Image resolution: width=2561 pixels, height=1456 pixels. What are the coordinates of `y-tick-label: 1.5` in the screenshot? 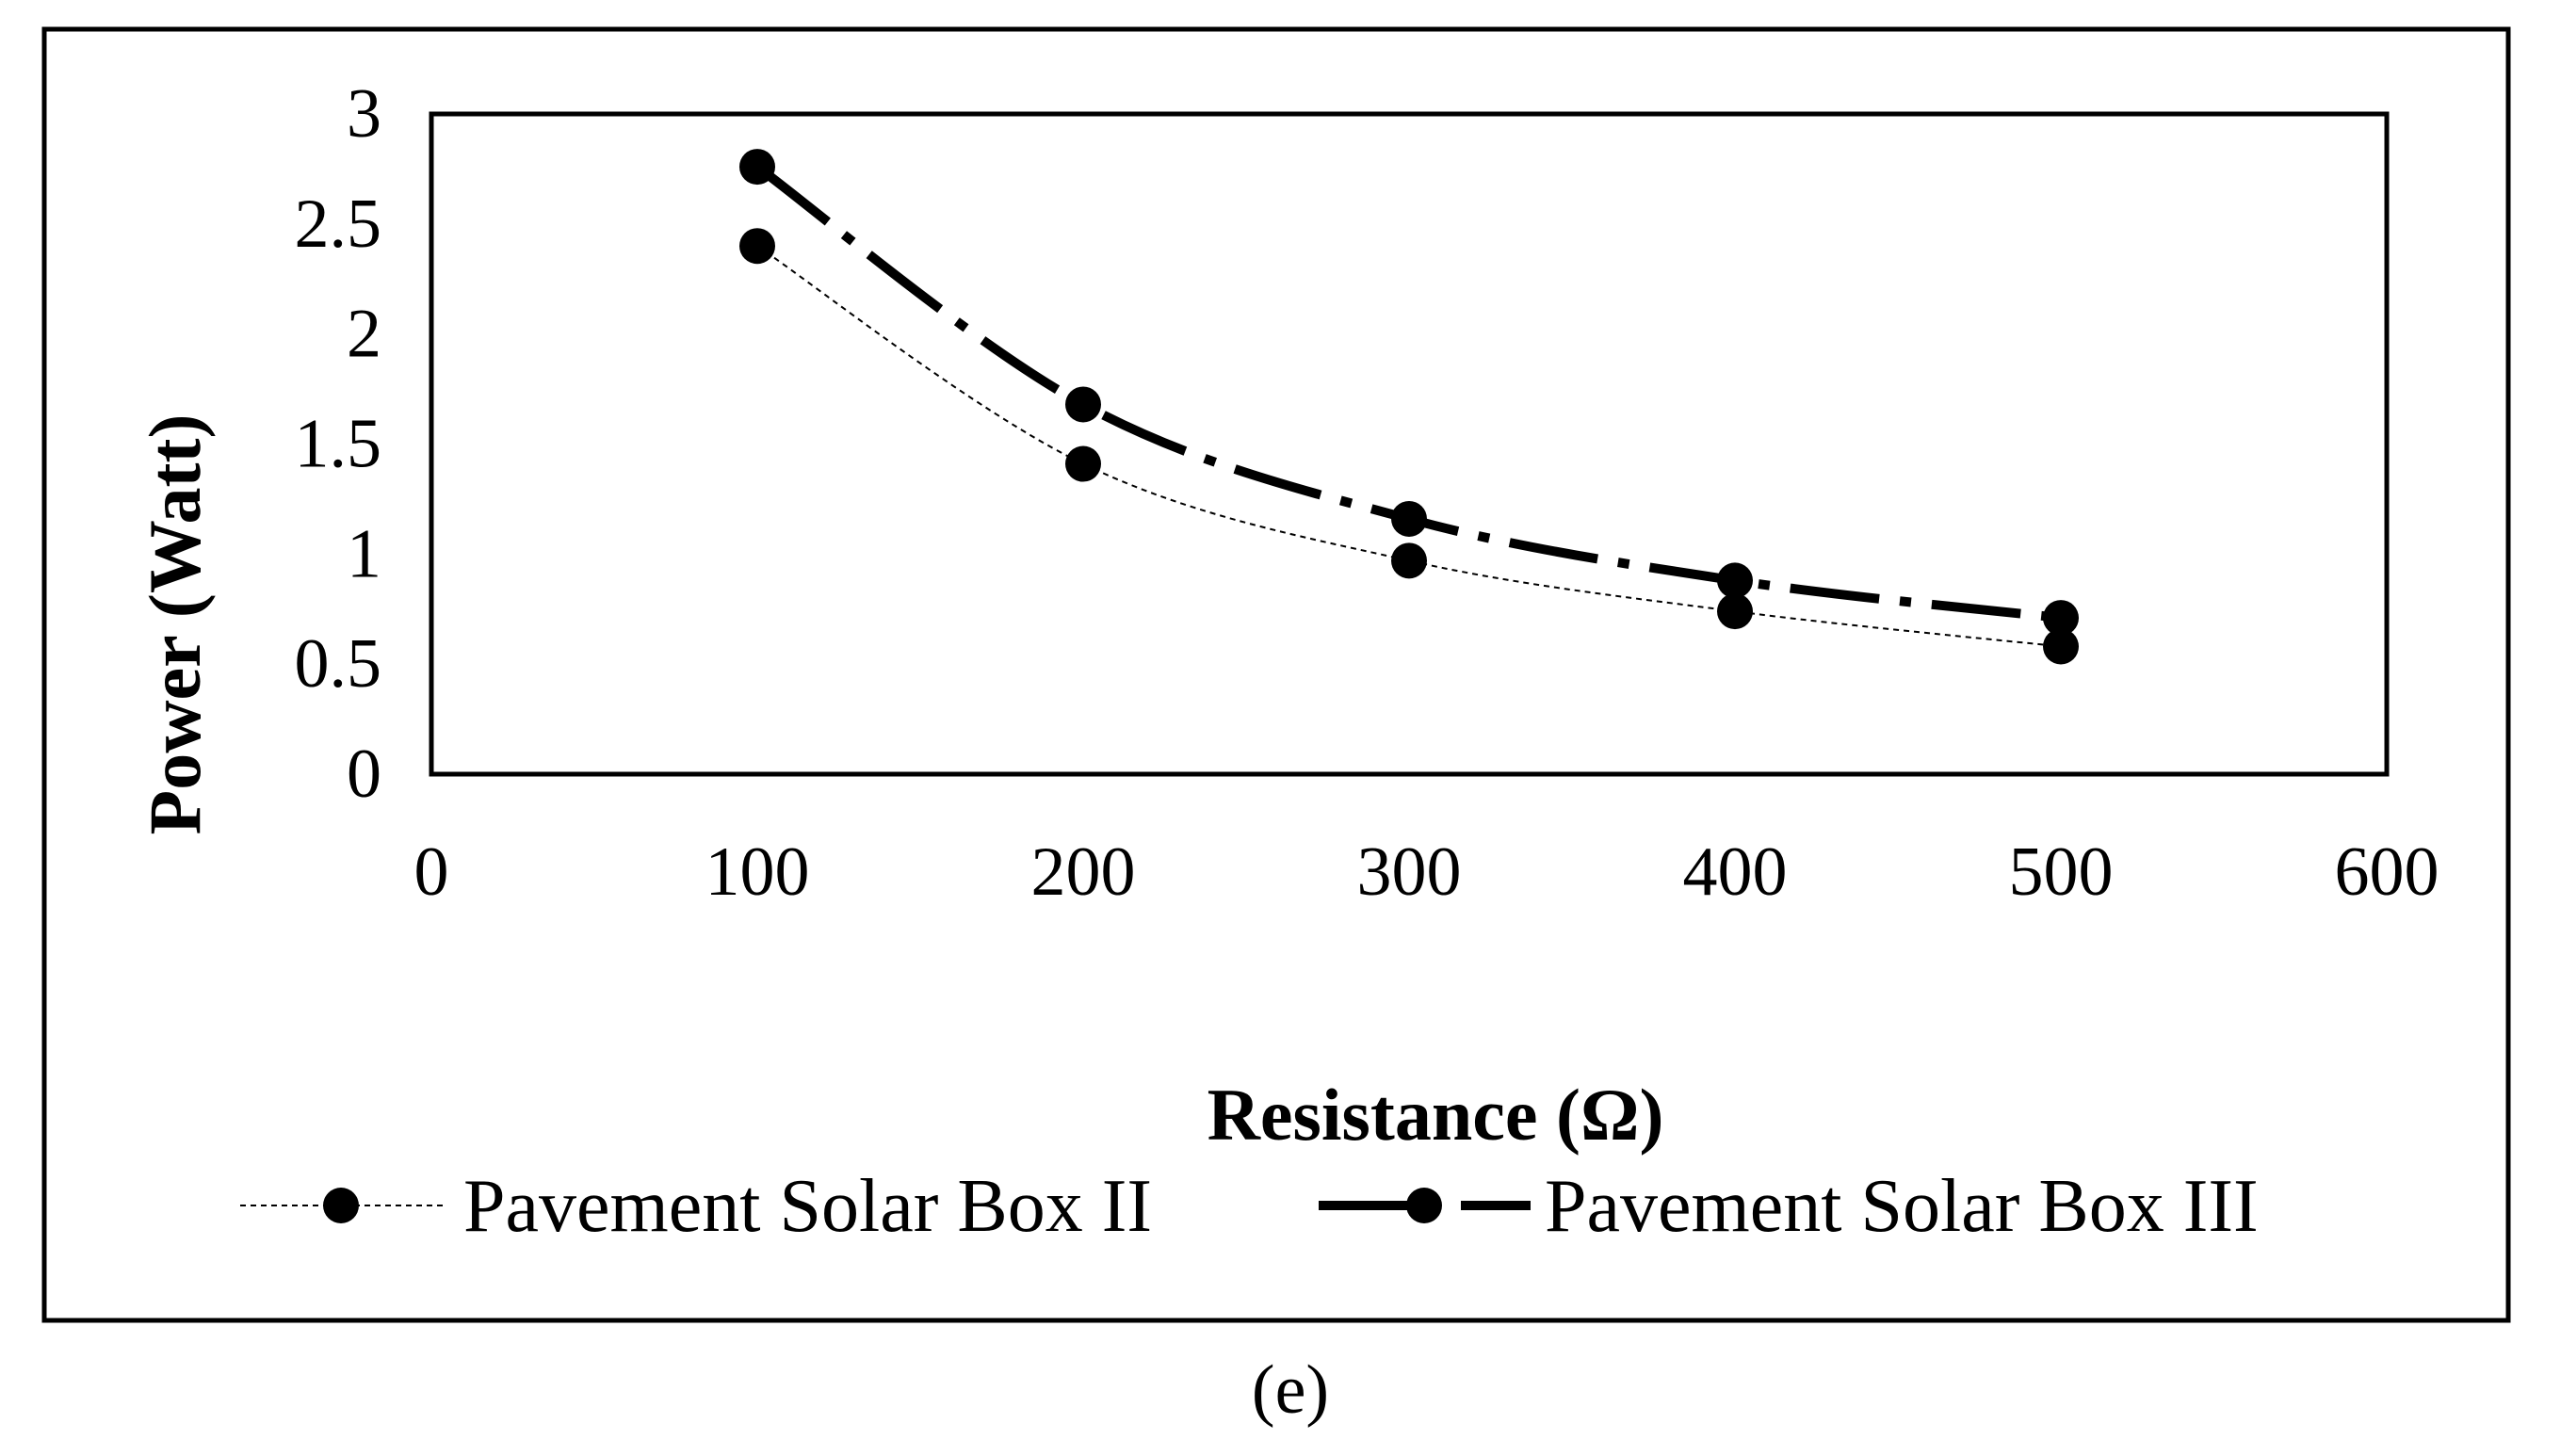 It's located at (339, 444).